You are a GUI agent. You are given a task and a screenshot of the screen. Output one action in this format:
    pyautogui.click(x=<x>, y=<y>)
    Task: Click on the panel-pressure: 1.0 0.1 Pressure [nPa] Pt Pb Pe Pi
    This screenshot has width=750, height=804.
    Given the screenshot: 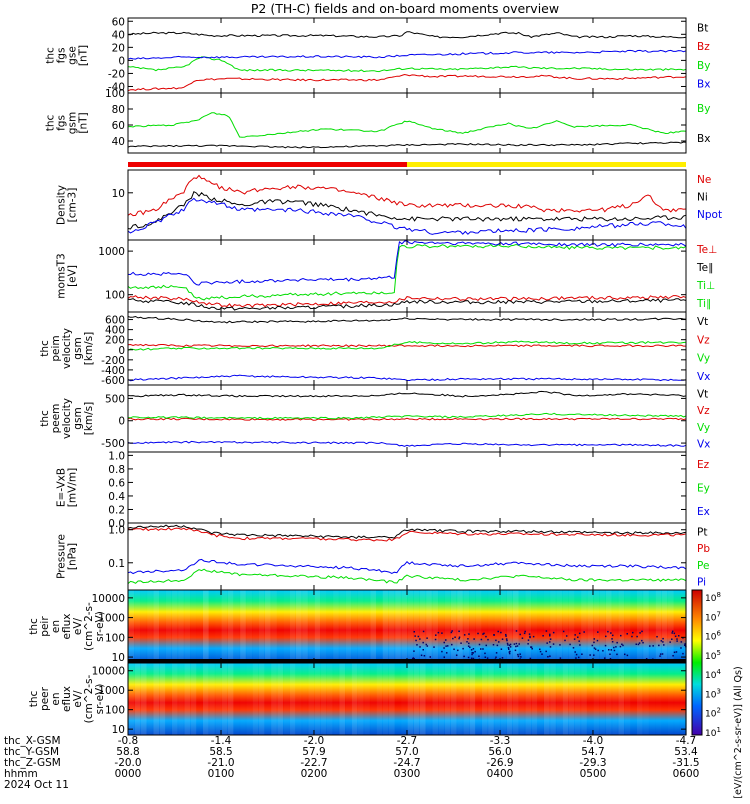 What is the action you would take?
    pyautogui.click(x=383, y=556)
    